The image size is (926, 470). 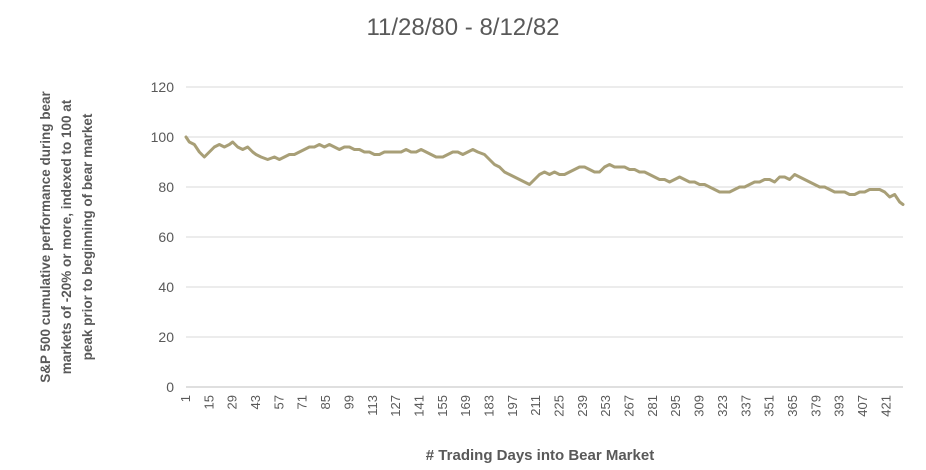 I want to click on x-tick-label: 141, so click(x=418, y=406).